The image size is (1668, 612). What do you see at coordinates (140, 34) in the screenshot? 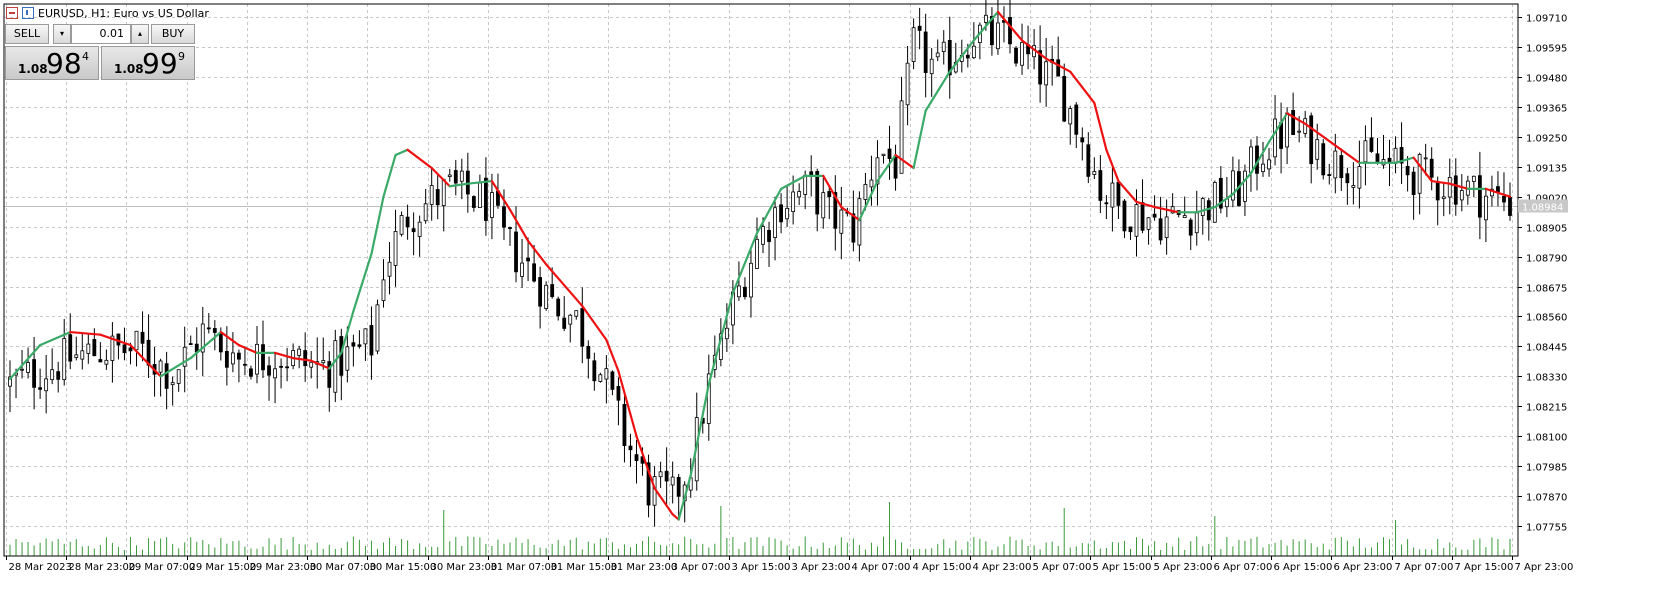
I see `volume-increase-button: ▴` at bounding box center [140, 34].